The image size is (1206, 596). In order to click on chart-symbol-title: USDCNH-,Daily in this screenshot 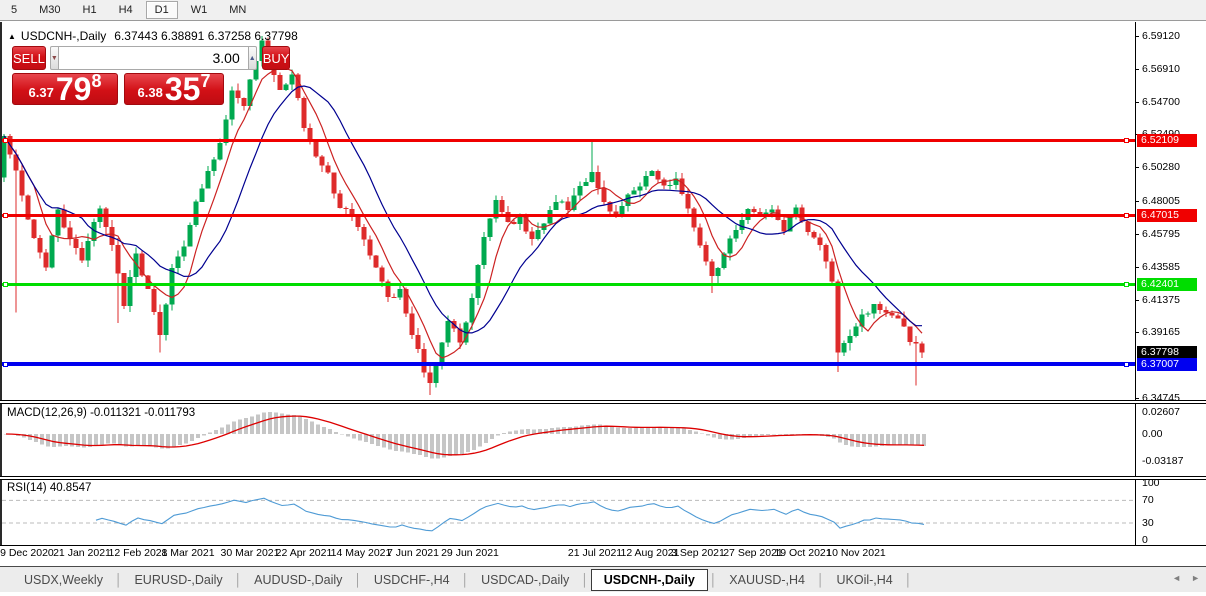, I will do `click(63, 36)`.